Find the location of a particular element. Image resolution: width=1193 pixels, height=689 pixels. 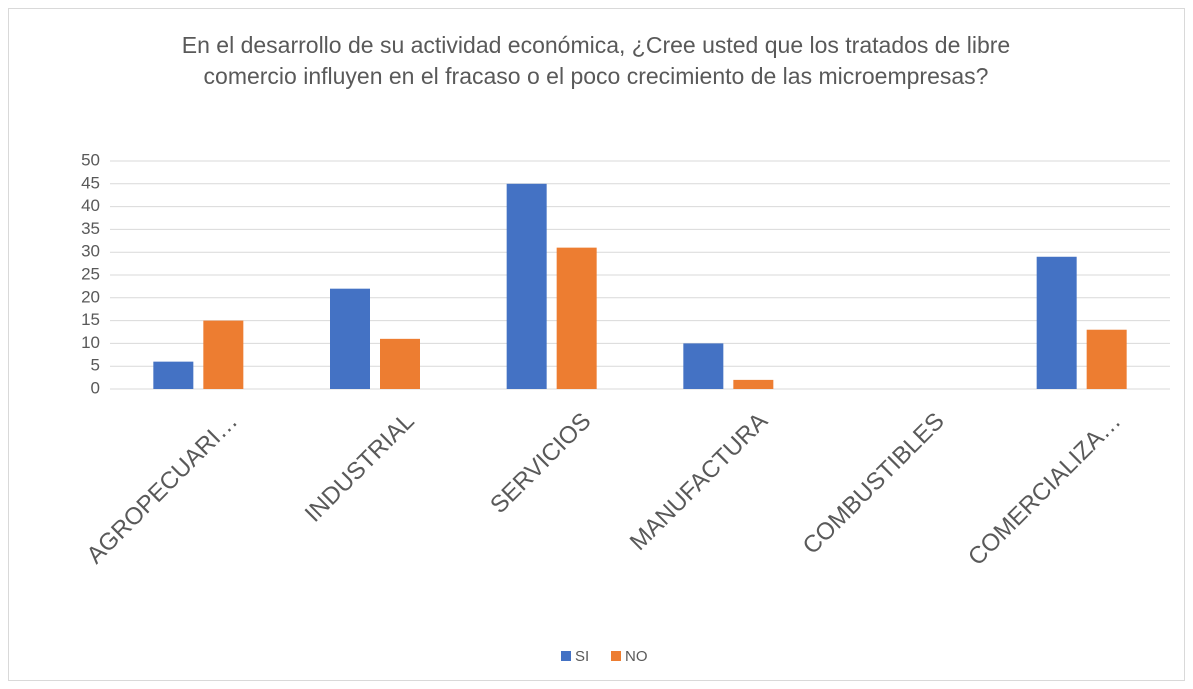

y-tick-label: 20 is located at coordinates (90, 296).